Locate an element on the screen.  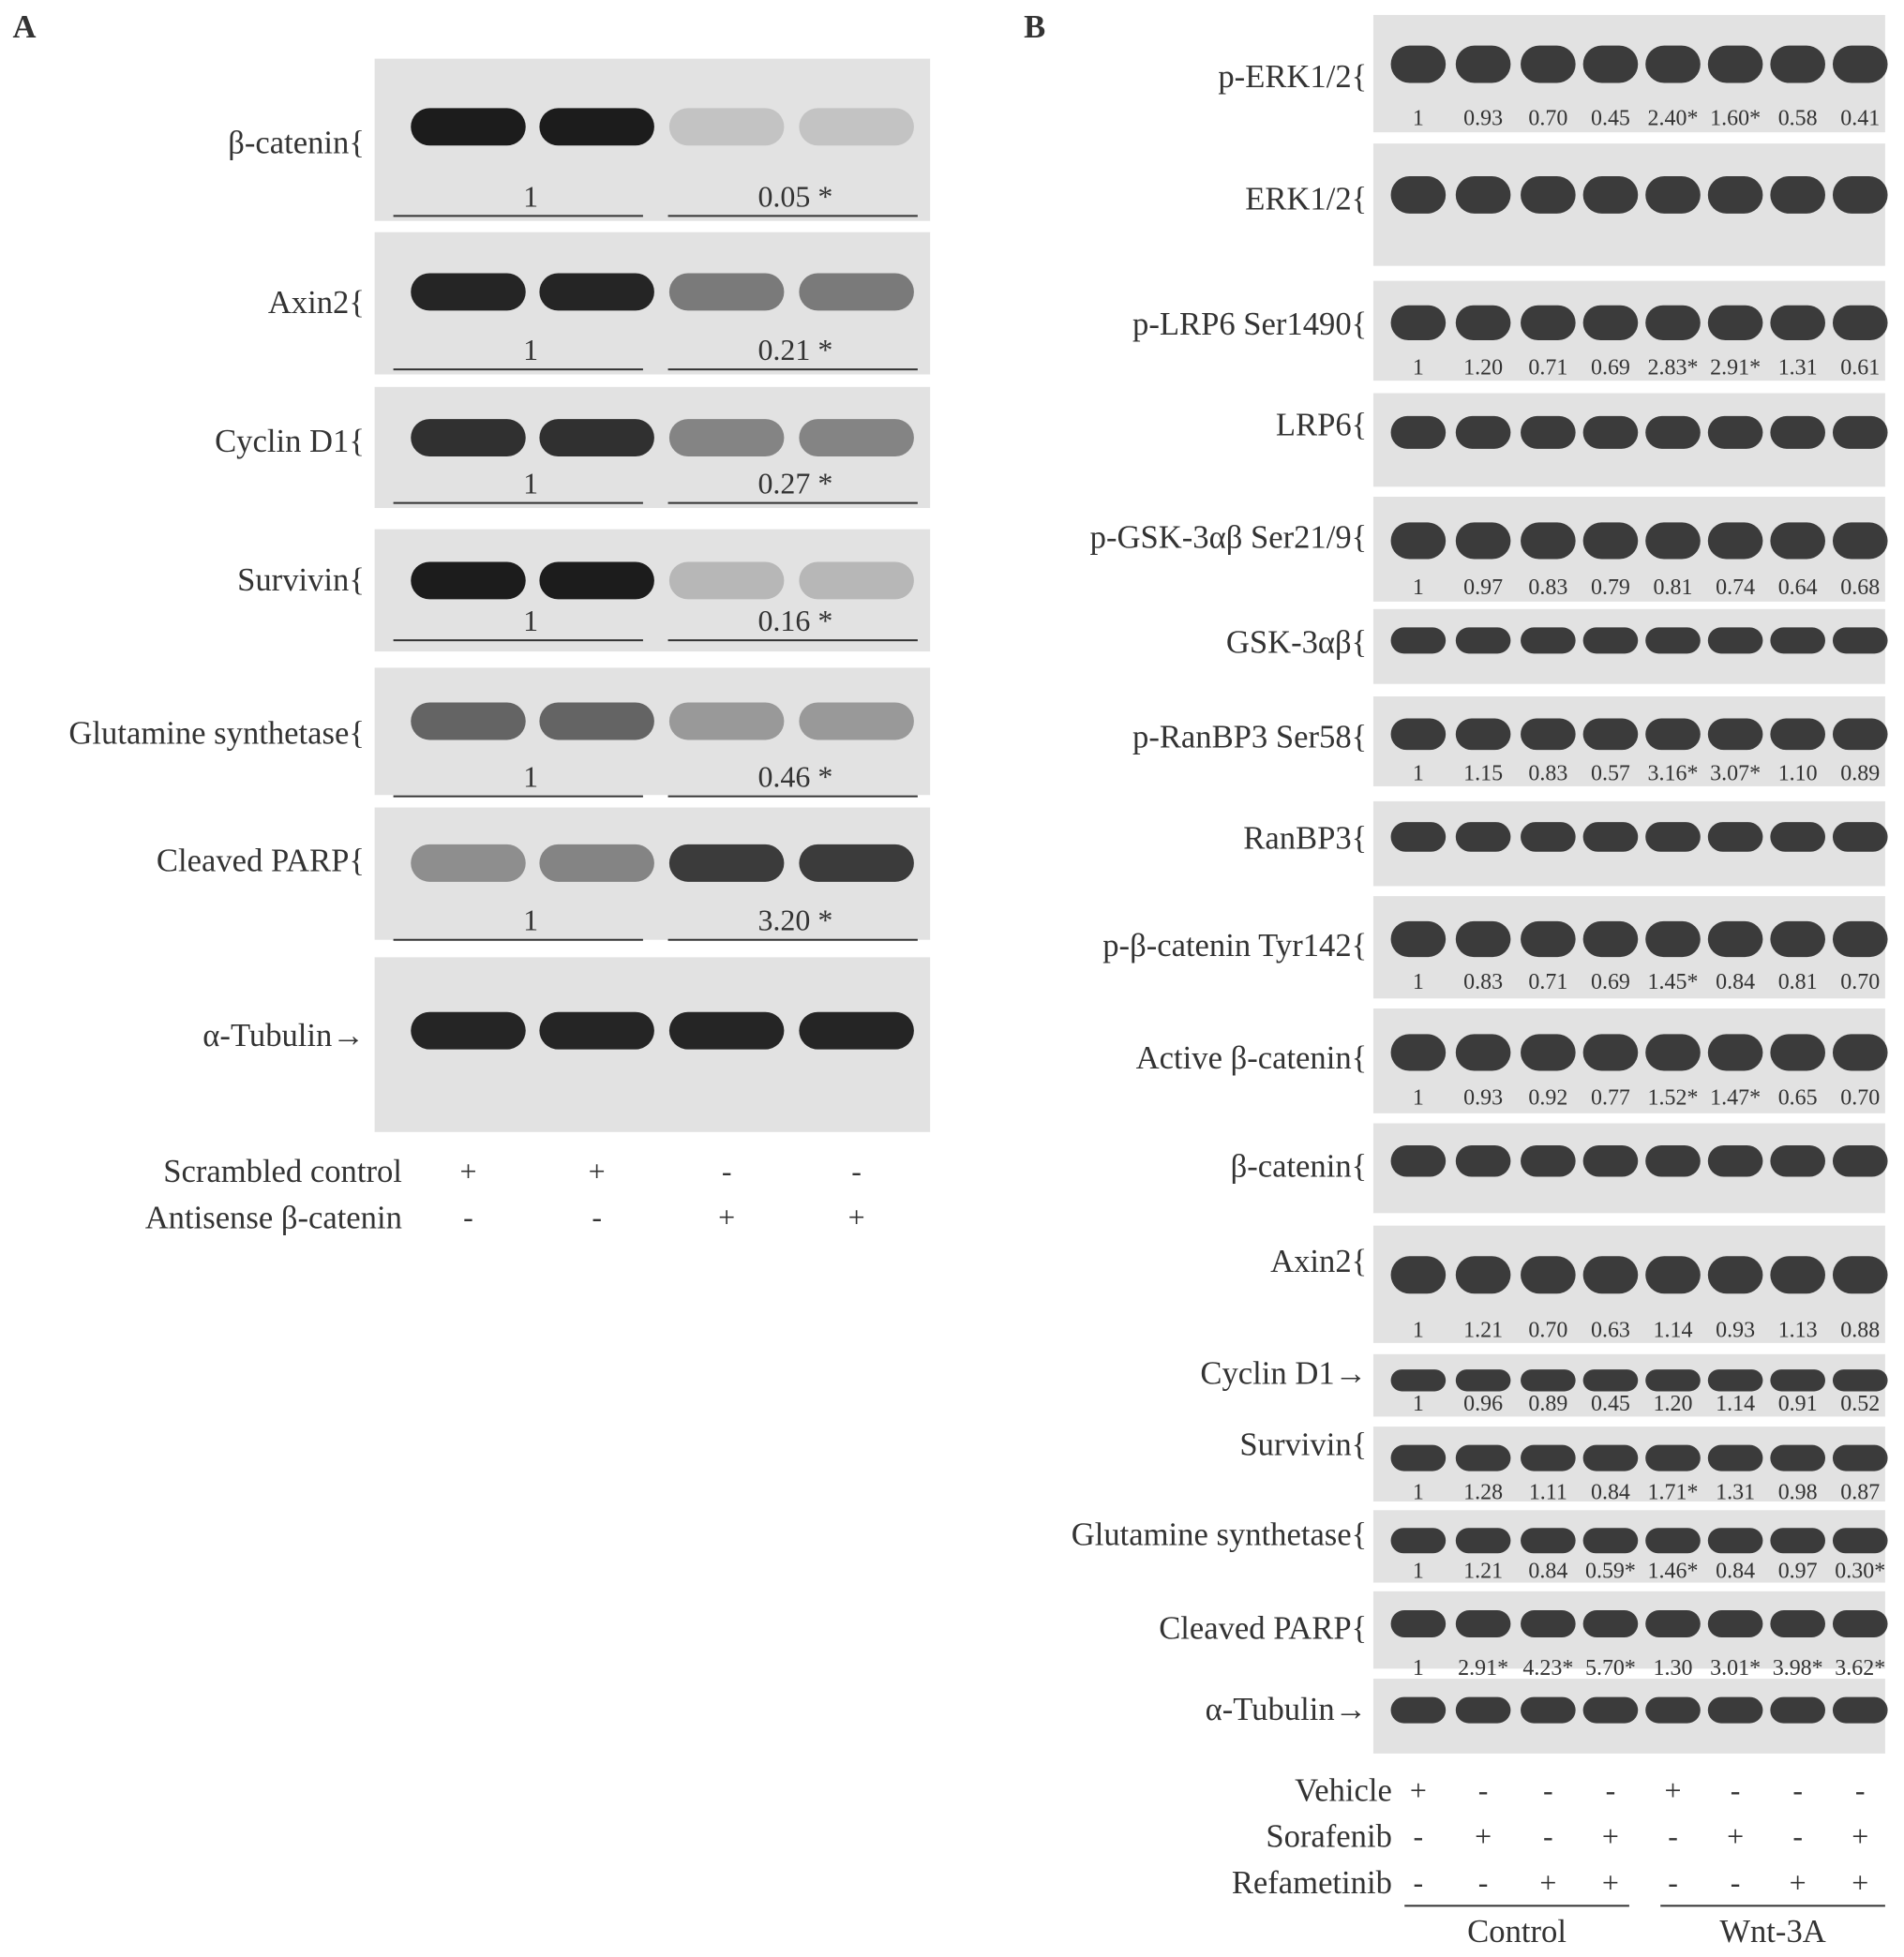
condition-label: Vehicle is located at coordinates (1343, 1790).